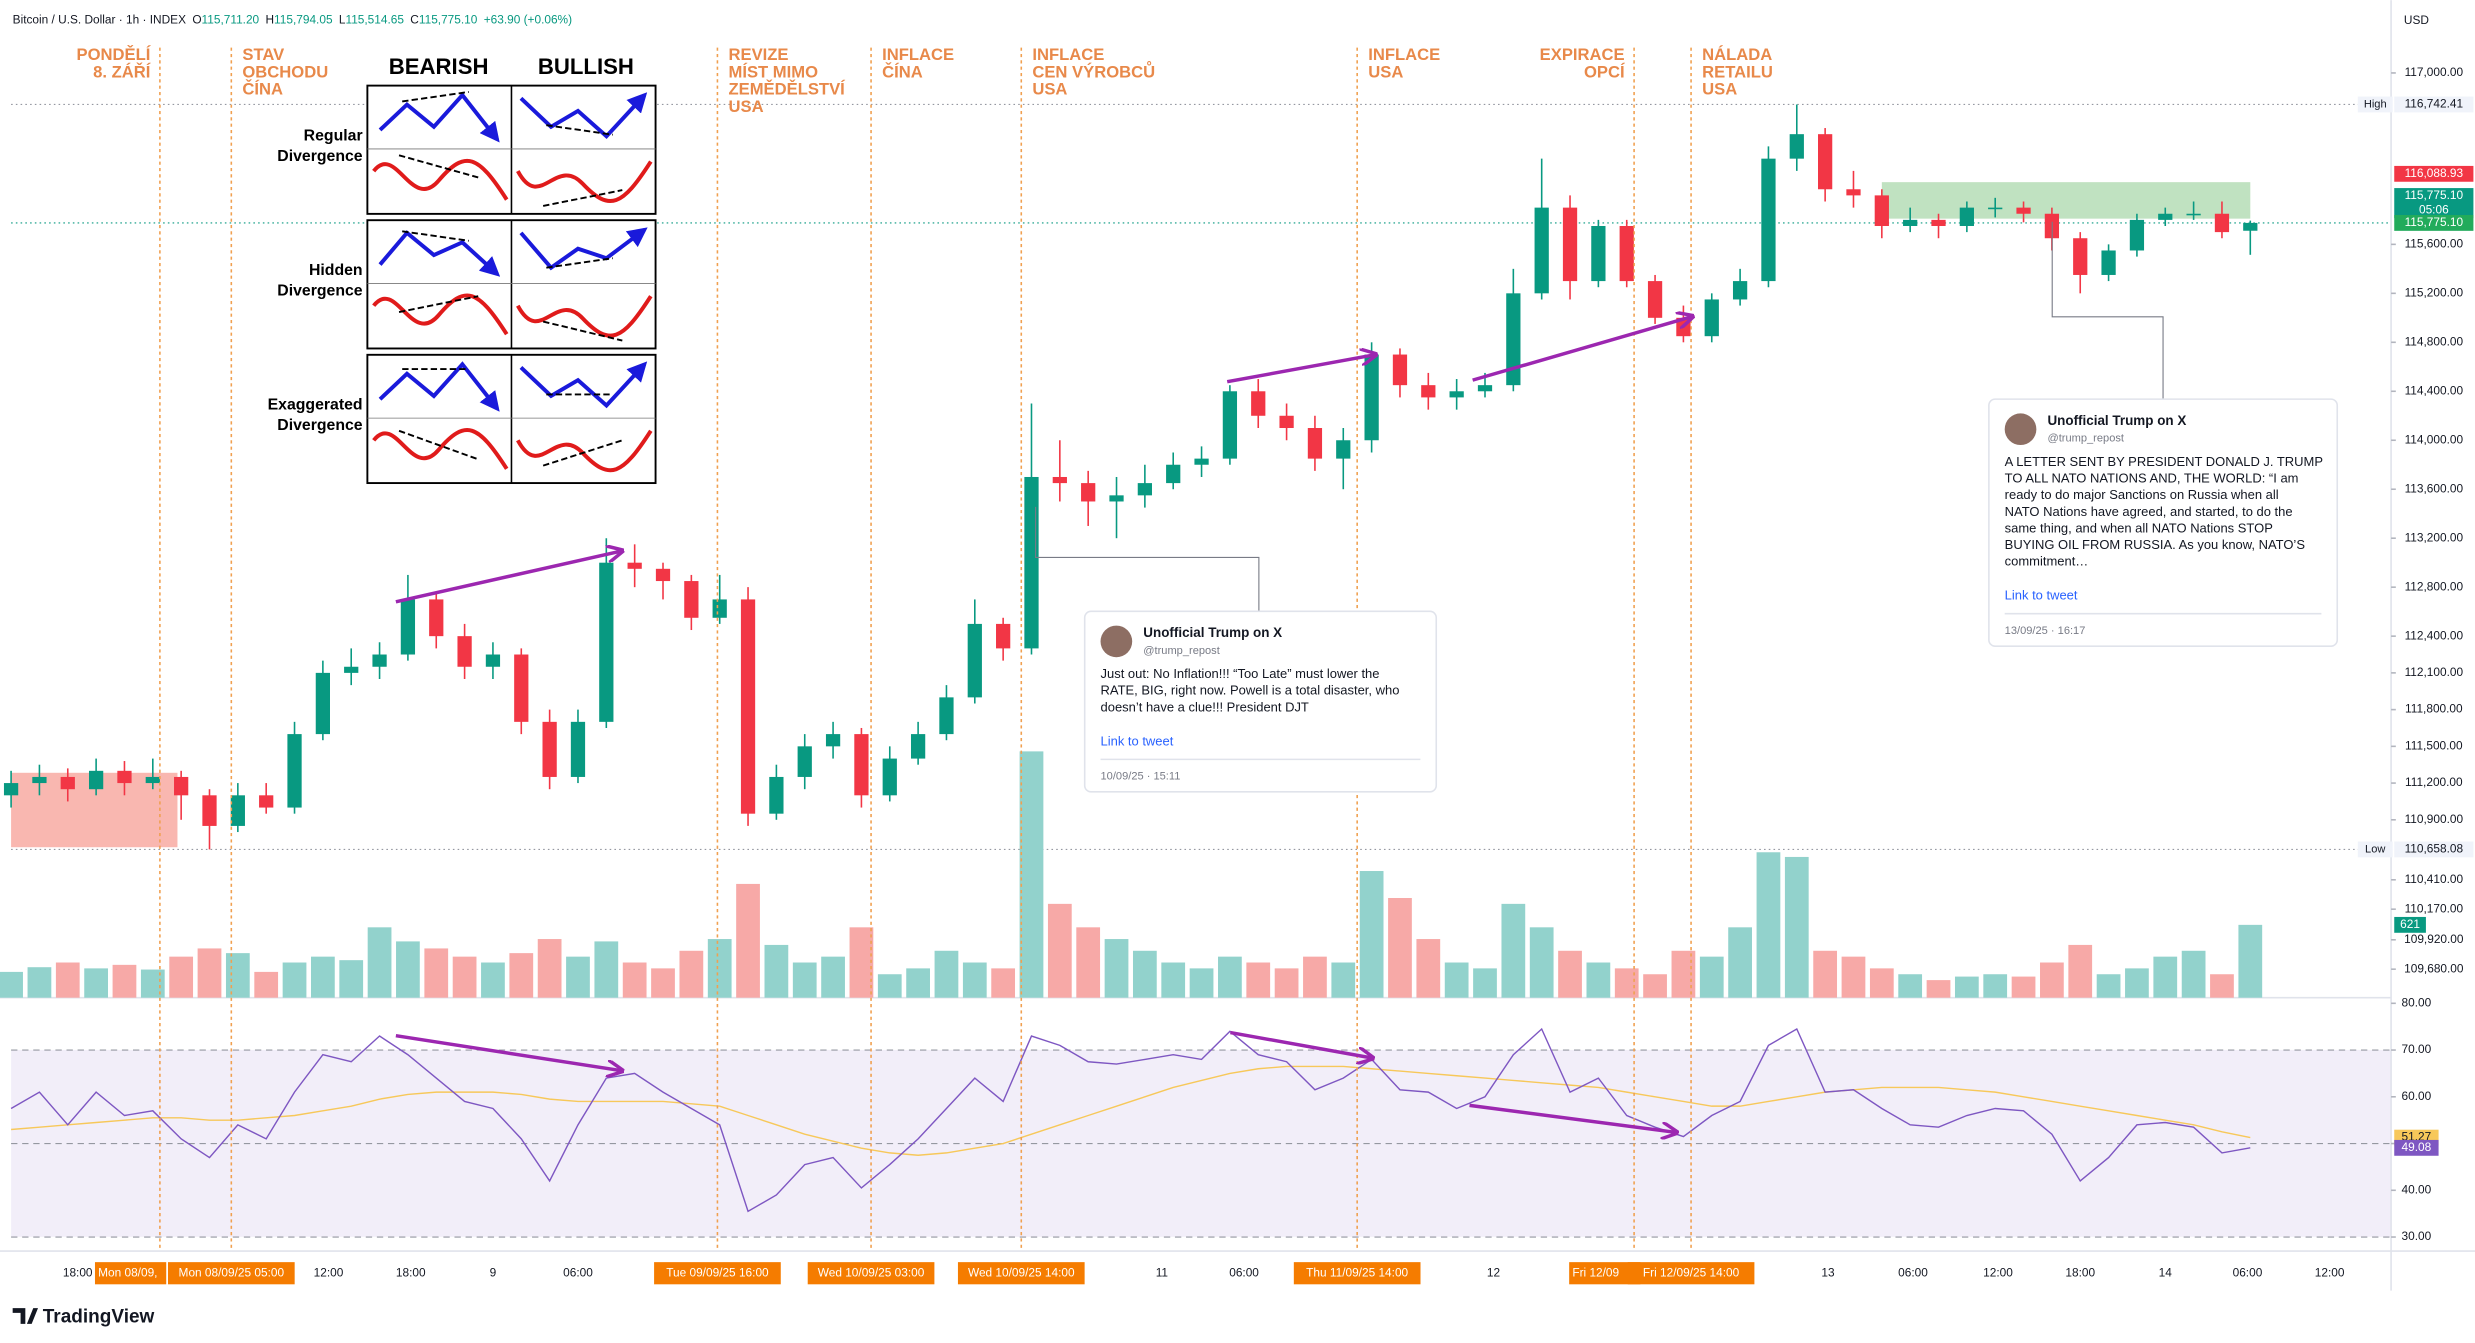  I want to click on event-label: OBCHODU, so click(285, 71).